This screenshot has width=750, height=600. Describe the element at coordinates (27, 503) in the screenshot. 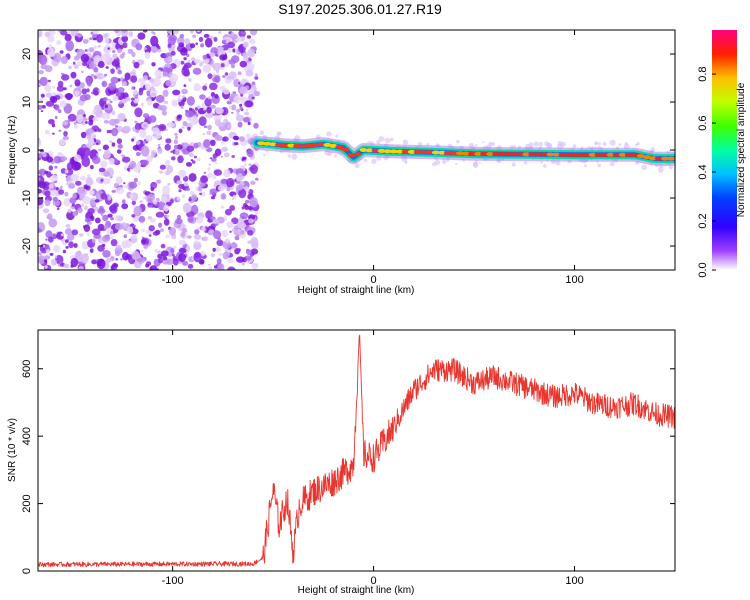

I see `y-tick-label: 200` at that location.